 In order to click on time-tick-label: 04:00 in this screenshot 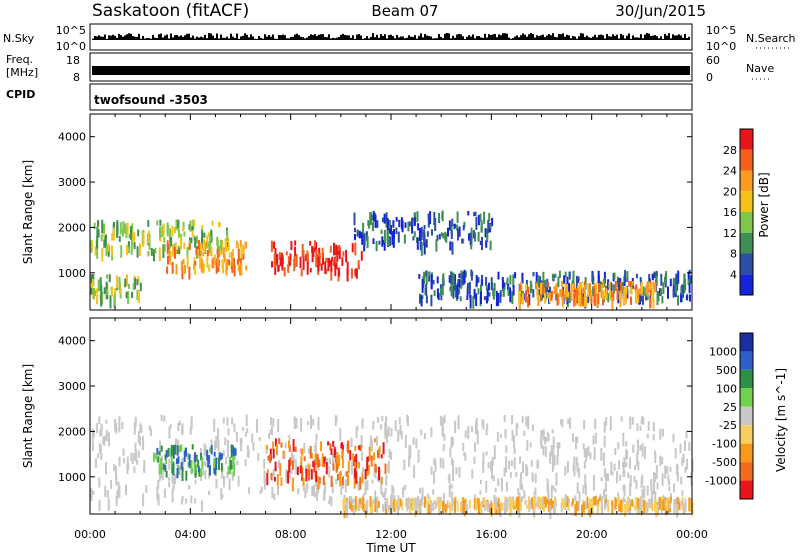, I will do `click(190, 534)`.